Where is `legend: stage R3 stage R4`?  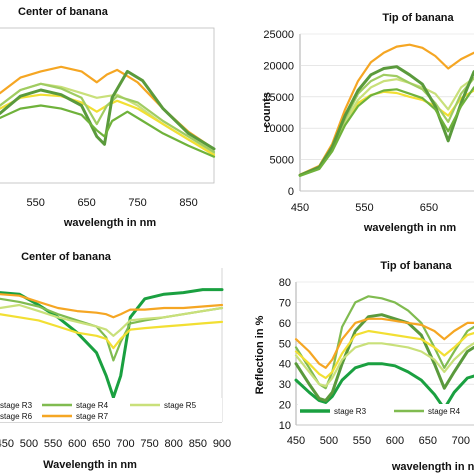
legend: stage R3 stage R4 is located at coordinates (386, 411).